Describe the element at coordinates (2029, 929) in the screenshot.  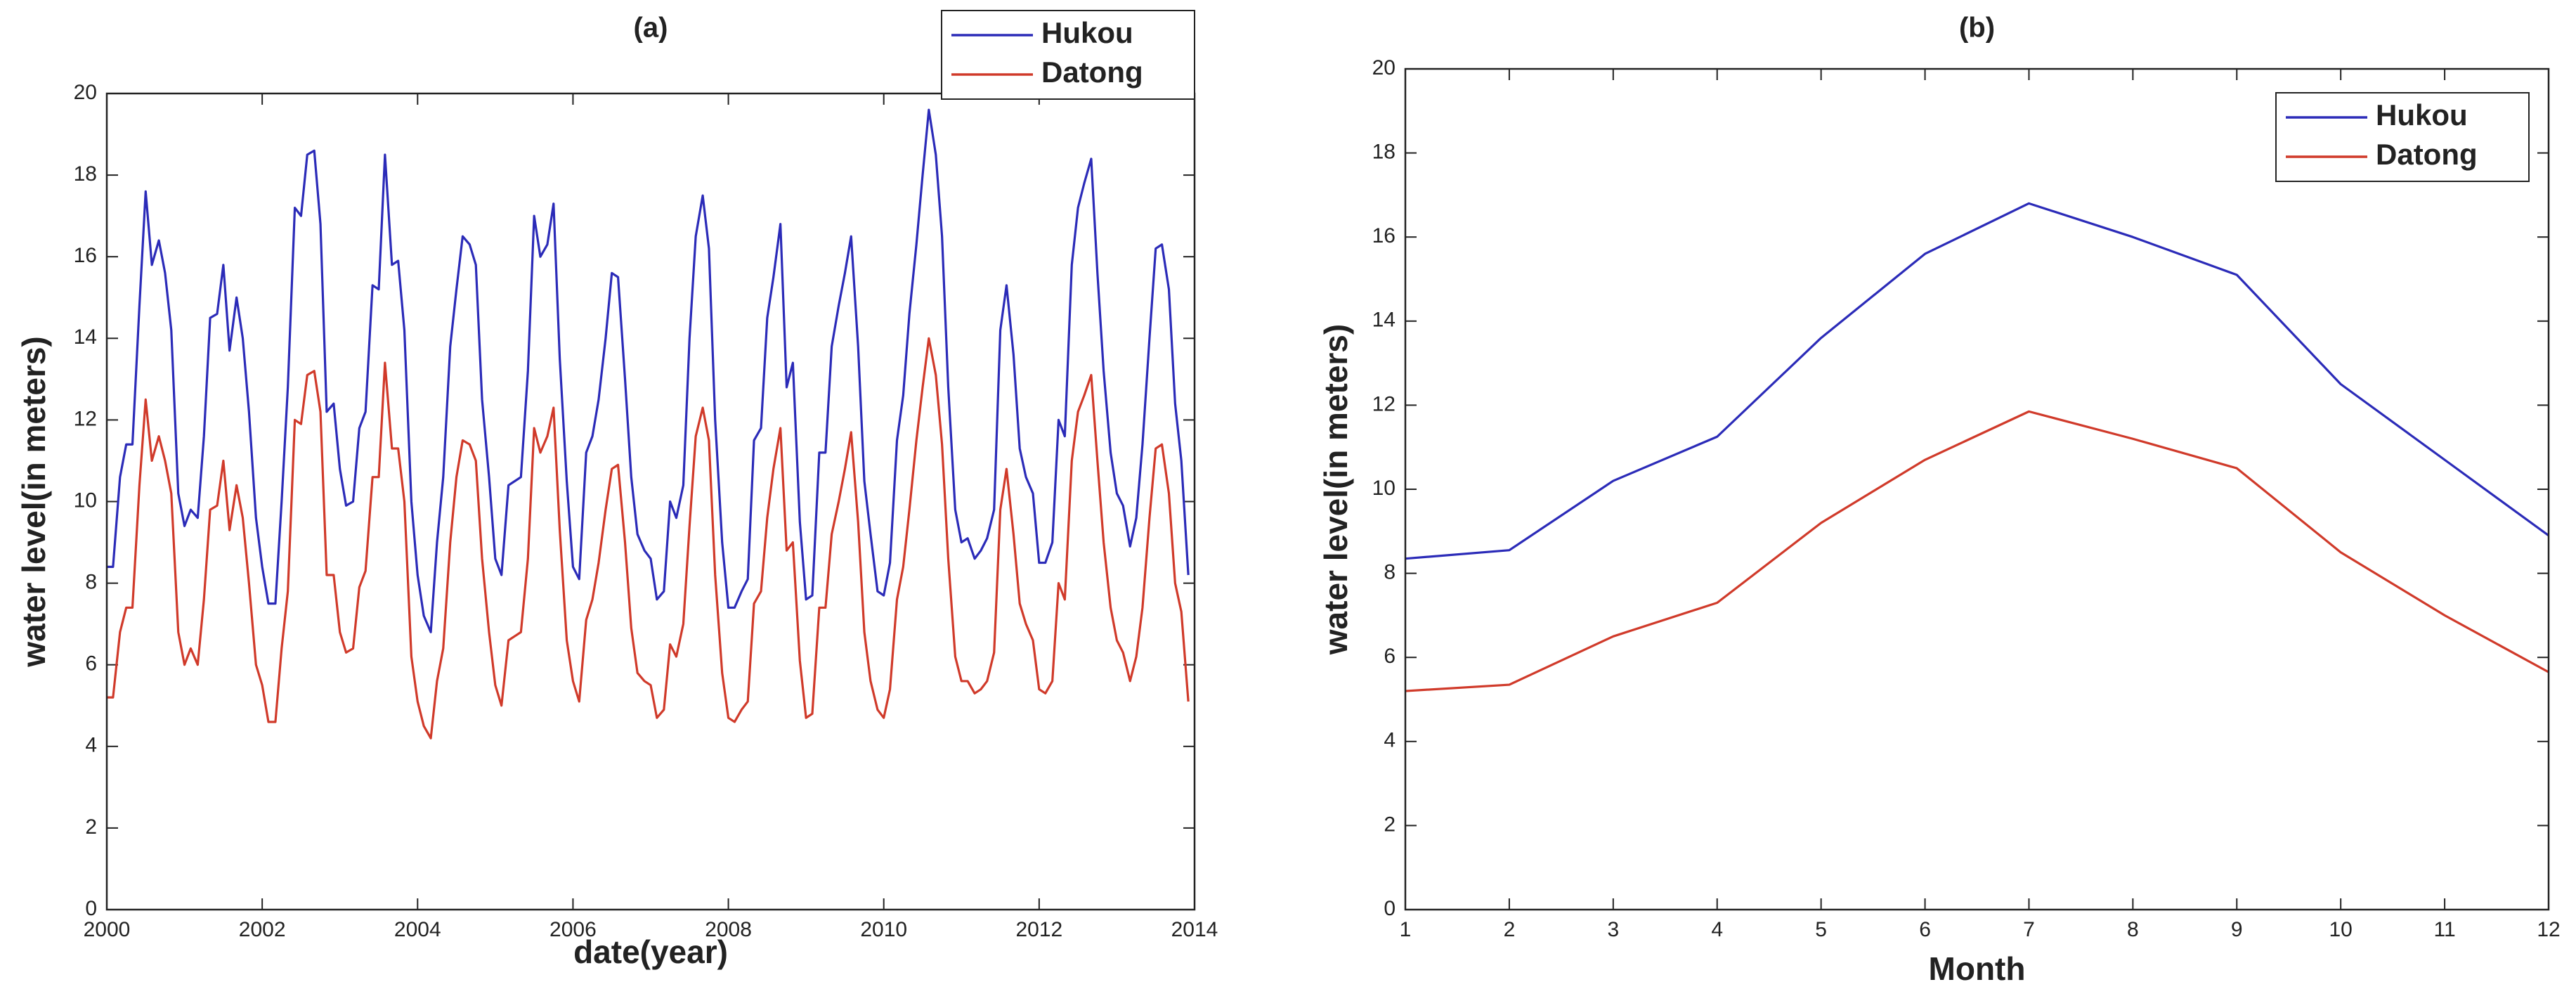
I see `x-tick-label: 7` at that location.